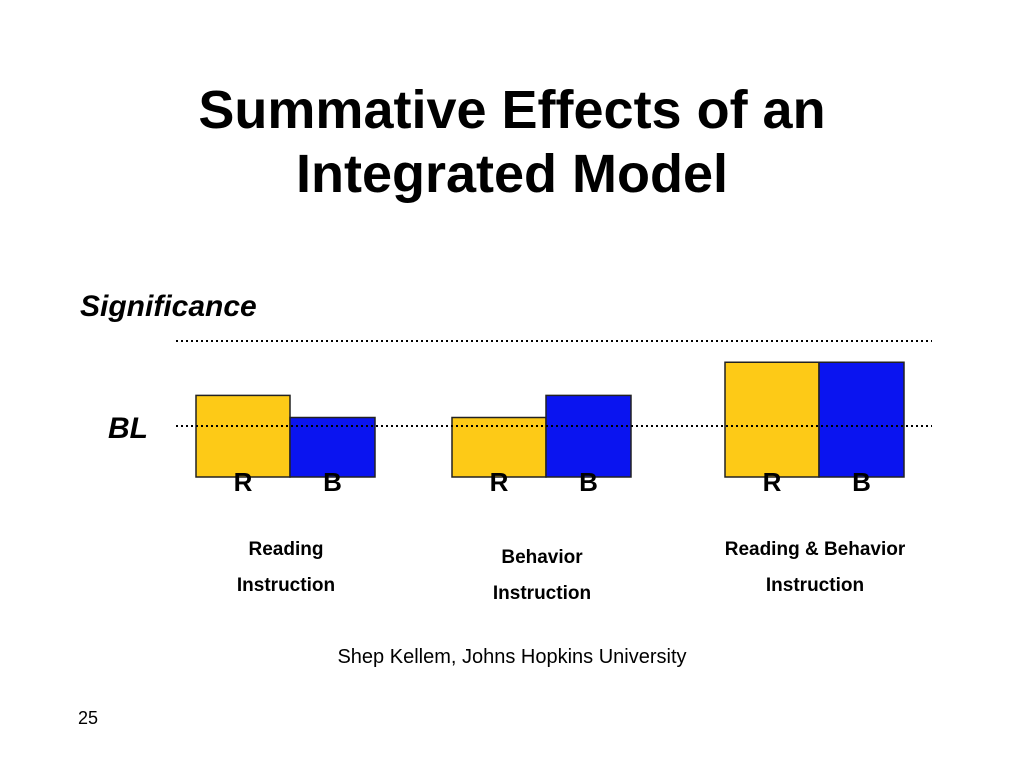 Image resolution: width=1024 pixels, height=768 pixels. What do you see at coordinates (815, 549) in the screenshot?
I see `category-label-line1: Reading & Behavior` at bounding box center [815, 549].